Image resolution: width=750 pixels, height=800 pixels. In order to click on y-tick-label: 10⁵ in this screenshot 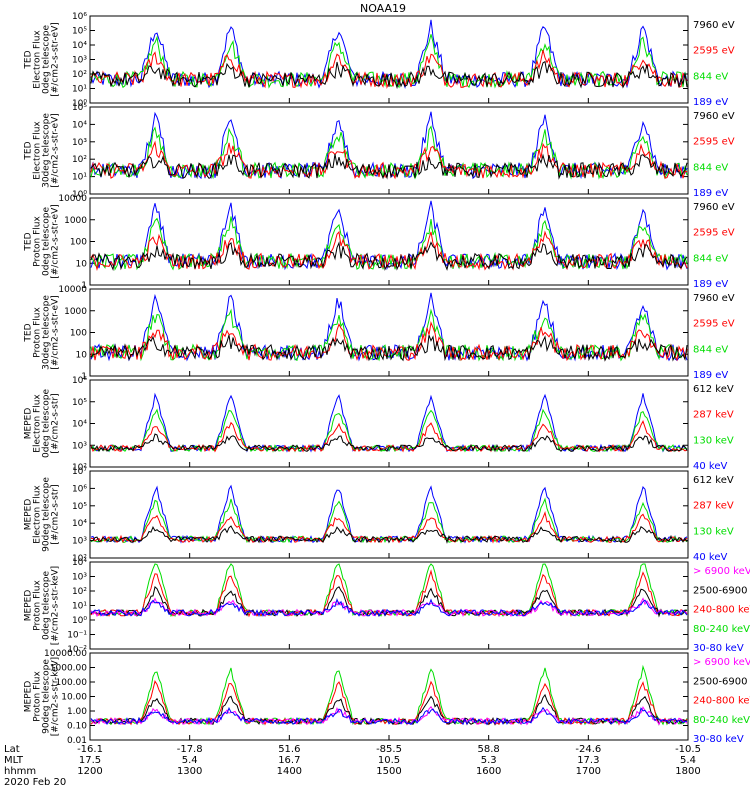, I will do `click(79, 507)`.